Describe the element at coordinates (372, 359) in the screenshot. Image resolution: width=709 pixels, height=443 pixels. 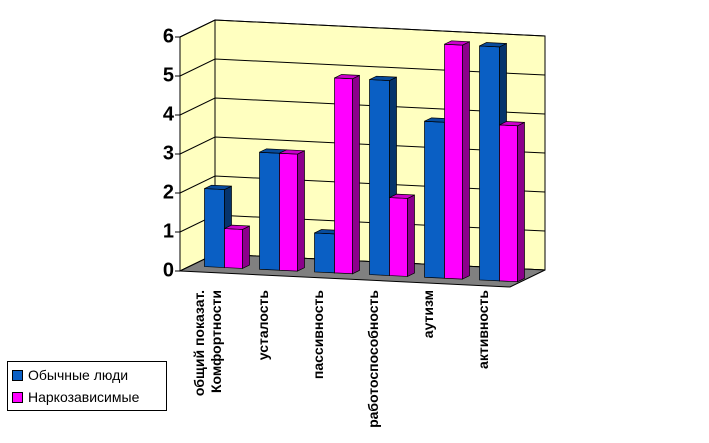
I see `x-tick-label: работоспособность` at that location.